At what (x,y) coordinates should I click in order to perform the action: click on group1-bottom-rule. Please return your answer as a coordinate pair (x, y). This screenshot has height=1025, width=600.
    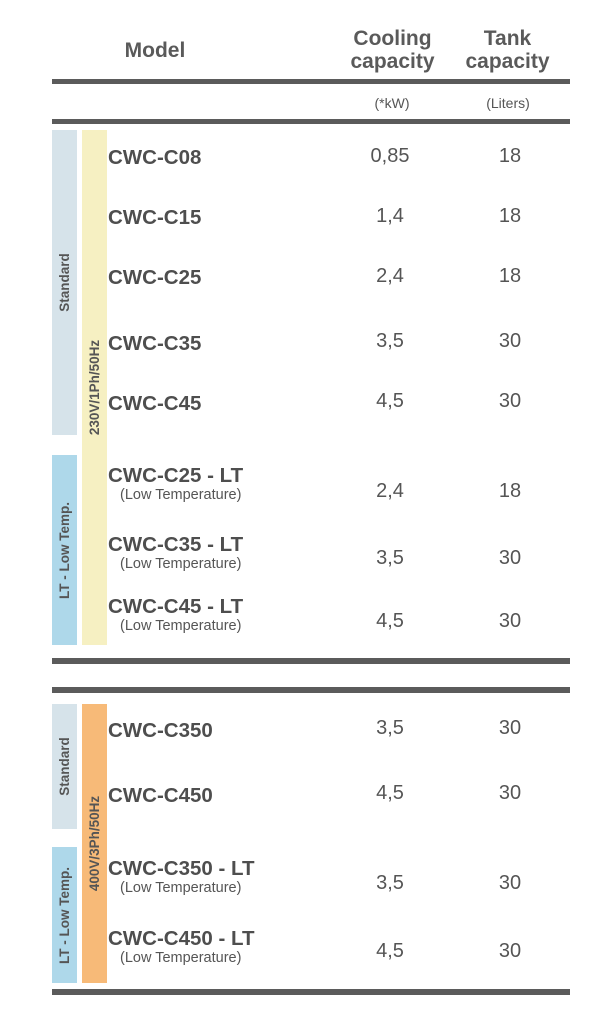
    Looking at the image, I should click on (311, 661).